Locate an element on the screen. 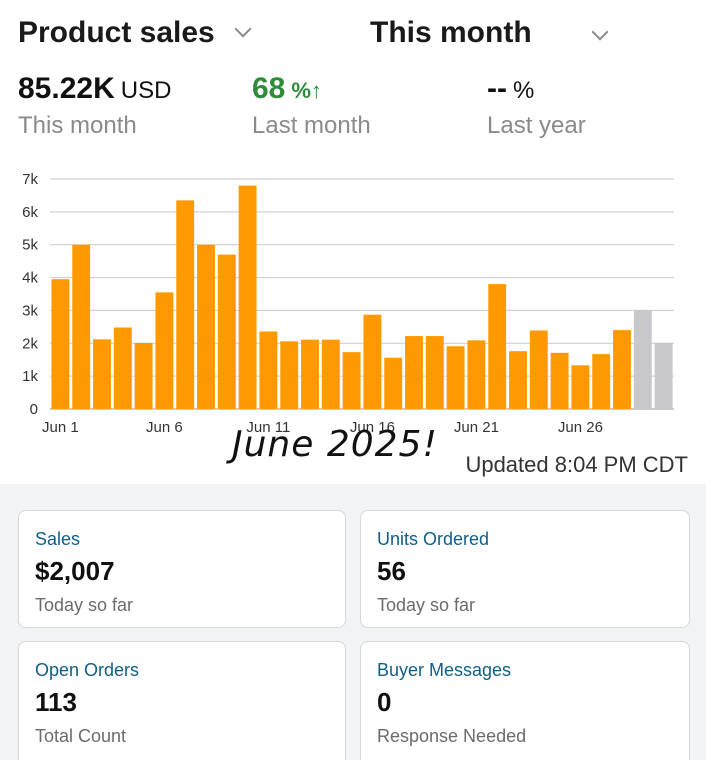 This screenshot has height=760, width=706. card-title: Open Orders is located at coordinates (87, 670).